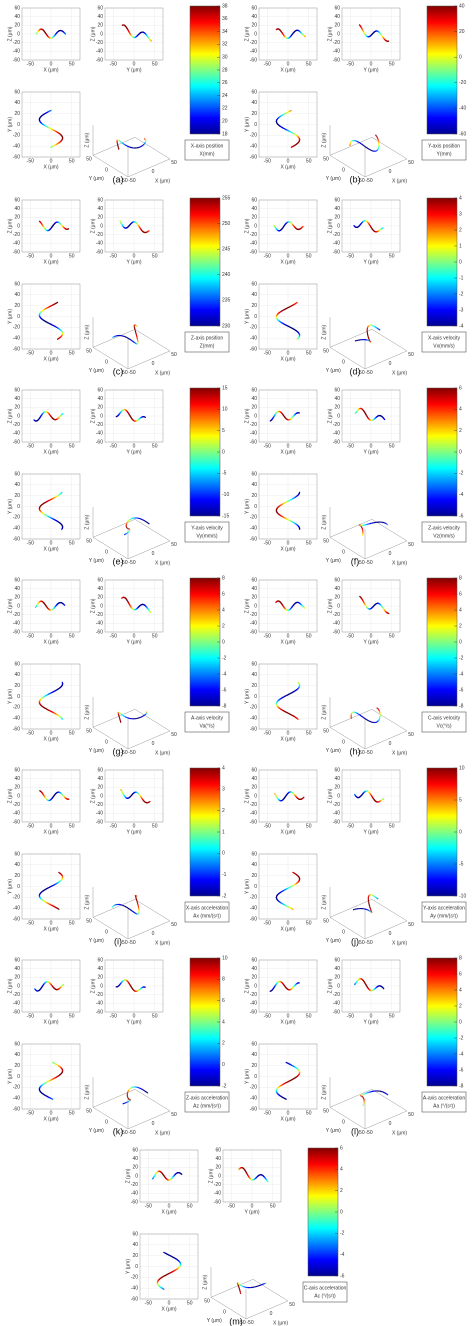  I want to click on colorbar-tick-label: 10, so click(225, 410).